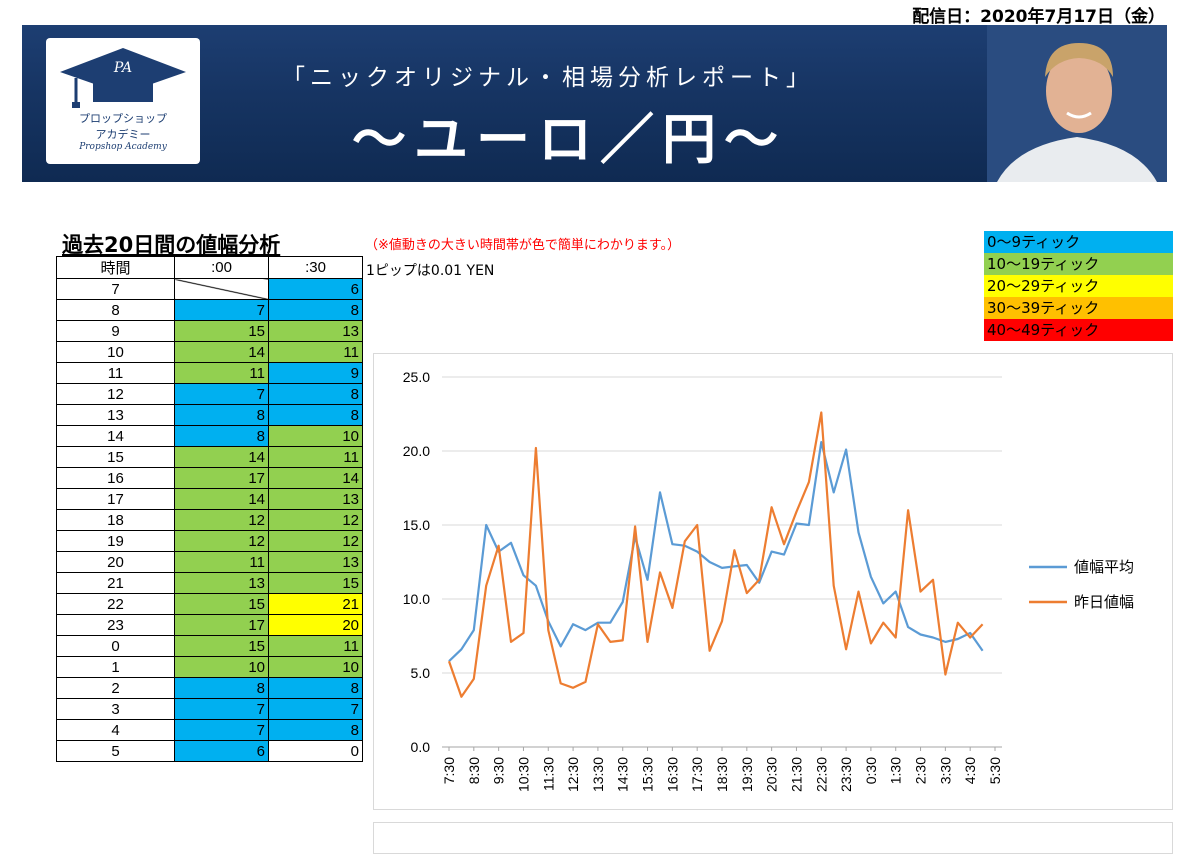  I want to click on hour-cell: 14, so click(115, 436).